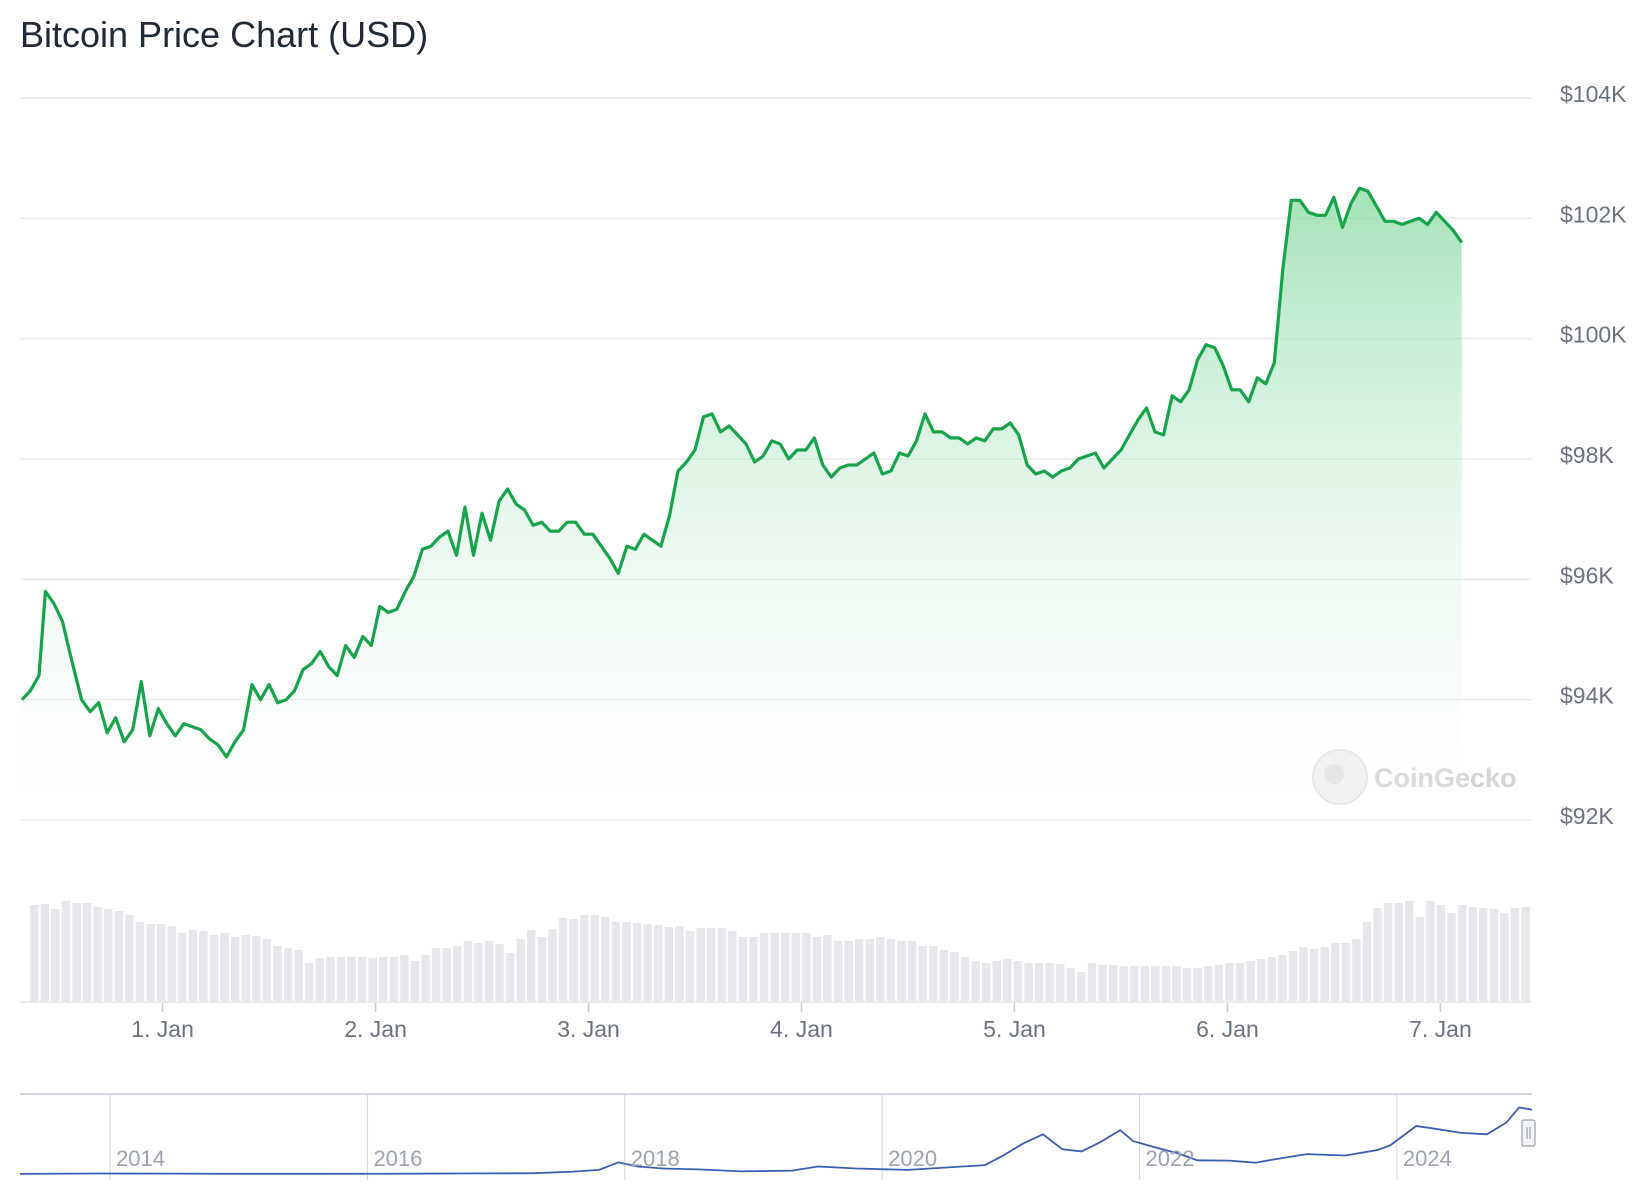  What do you see at coordinates (1227, 1029) in the screenshot?
I see `x-tick-label: 6. Jan` at bounding box center [1227, 1029].